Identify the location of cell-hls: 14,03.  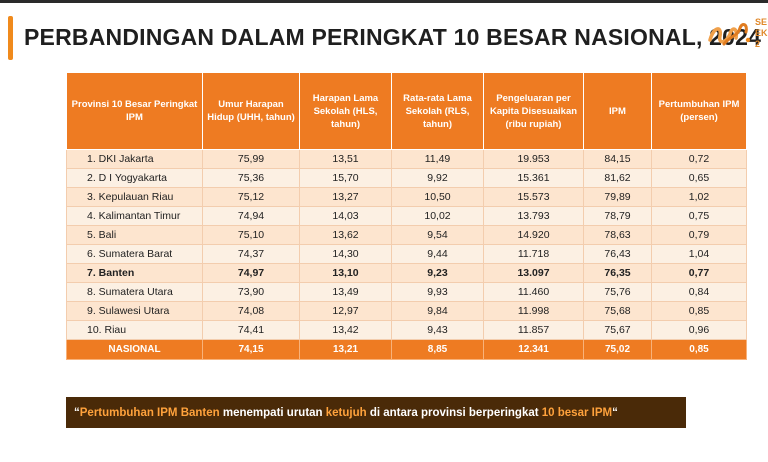
(345, 216).